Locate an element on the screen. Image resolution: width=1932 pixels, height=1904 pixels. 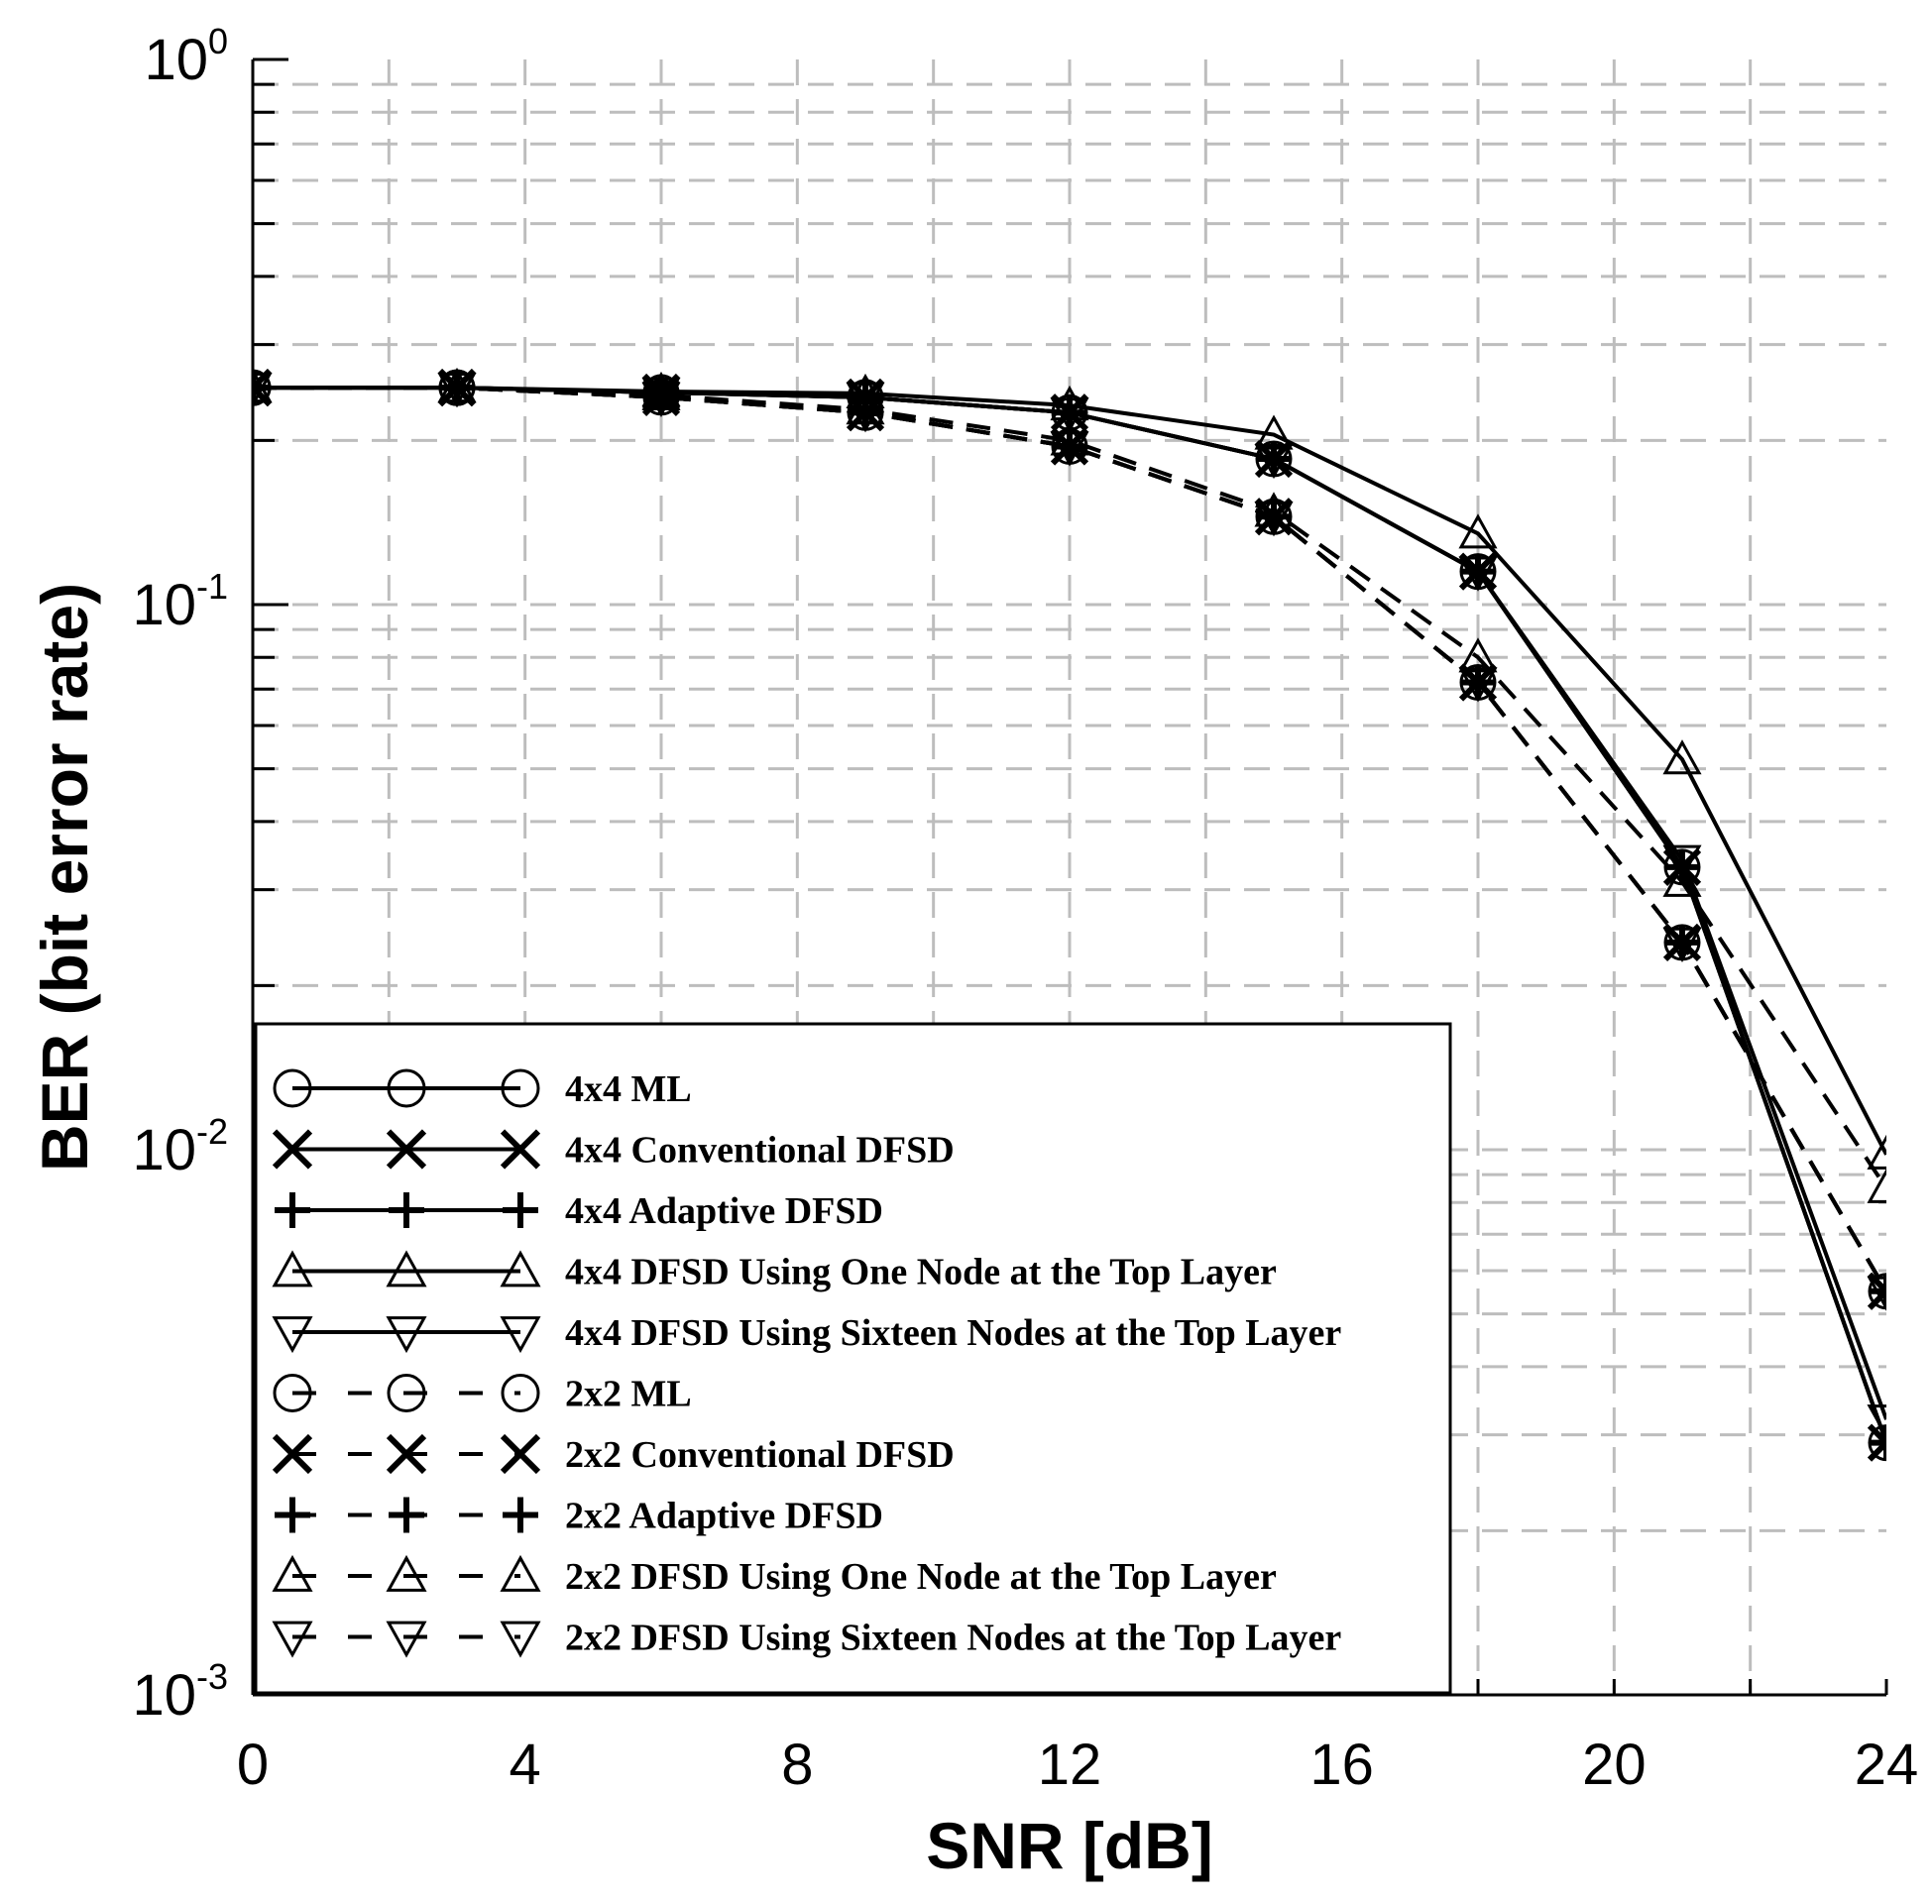
legend-label: 4x4 Conventional DFSD is located at coordinates (760, 1151).